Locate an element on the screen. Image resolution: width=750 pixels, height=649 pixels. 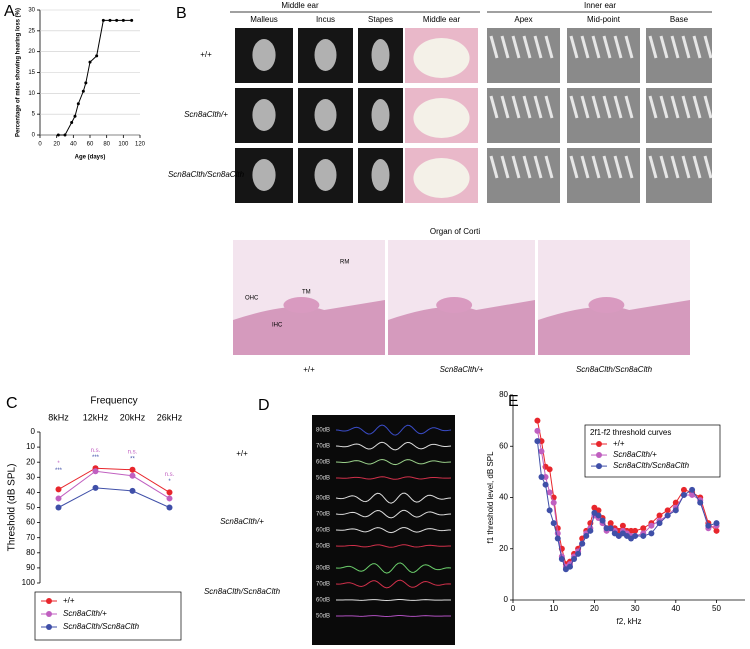
corti-label: TM is located at coordinates (306, 293).